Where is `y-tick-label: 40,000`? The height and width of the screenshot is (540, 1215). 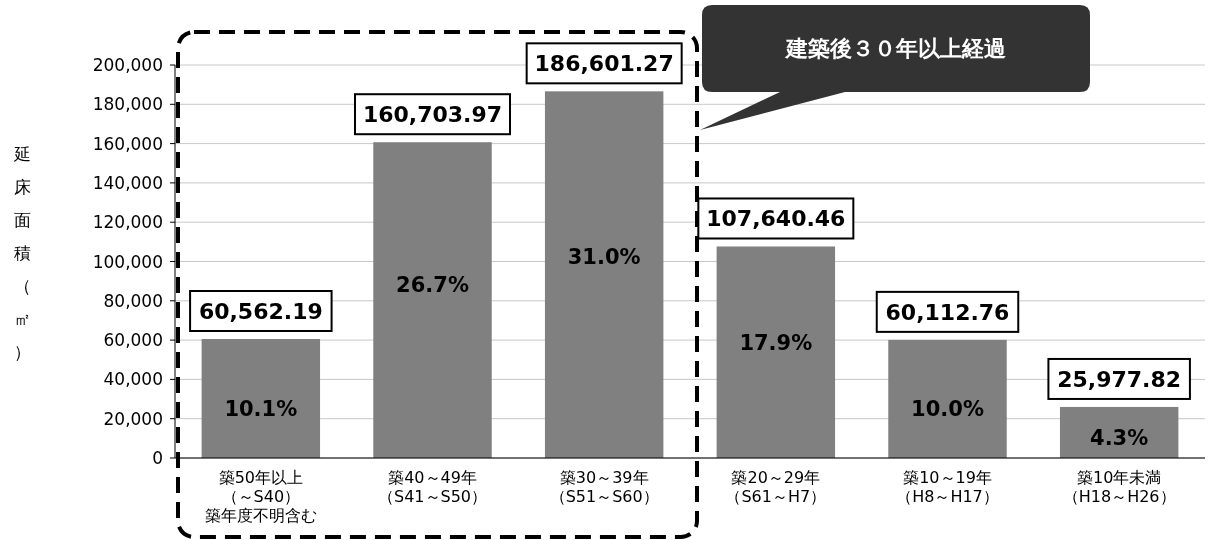 y-tick-label: 40,000 is located at coordinates (133, 379).